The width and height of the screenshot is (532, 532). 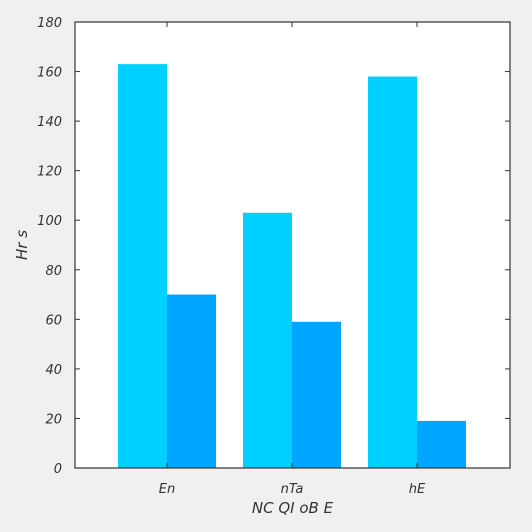 I want to click on y-tick-label: 160, so click(x=49, y=73).